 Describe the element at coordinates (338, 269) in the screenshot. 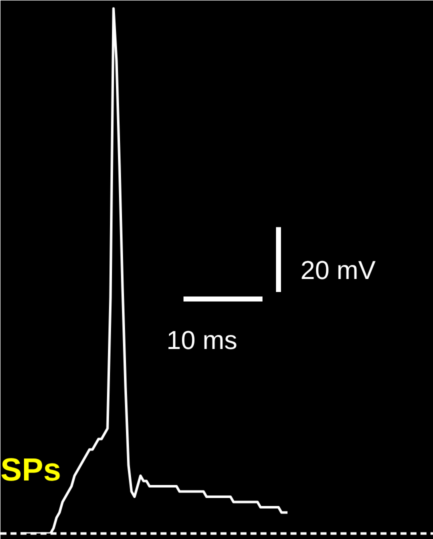

I see `text: 20 mV` at that location.